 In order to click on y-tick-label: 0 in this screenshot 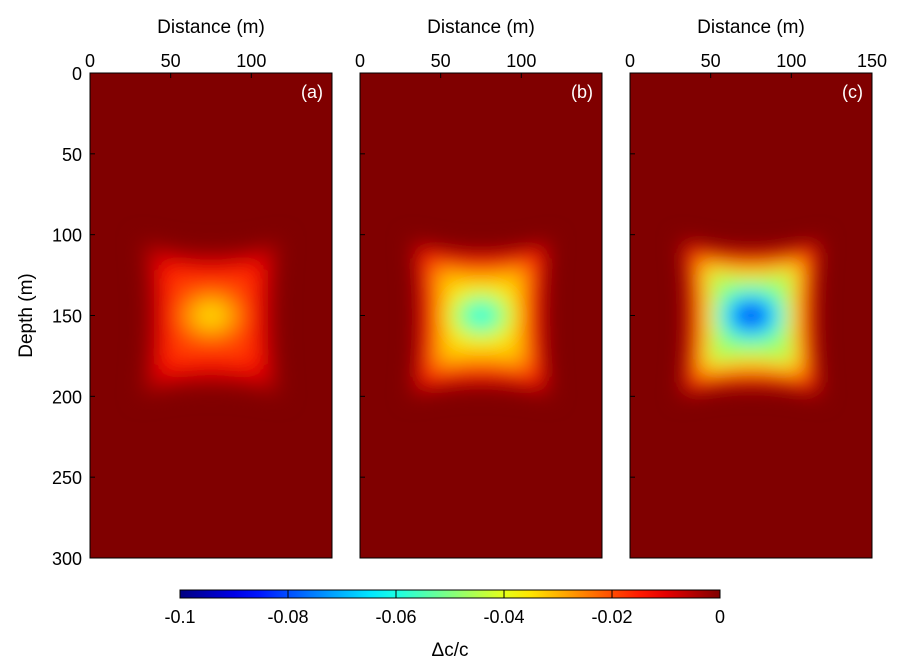, I will do `click(77, 74)`.